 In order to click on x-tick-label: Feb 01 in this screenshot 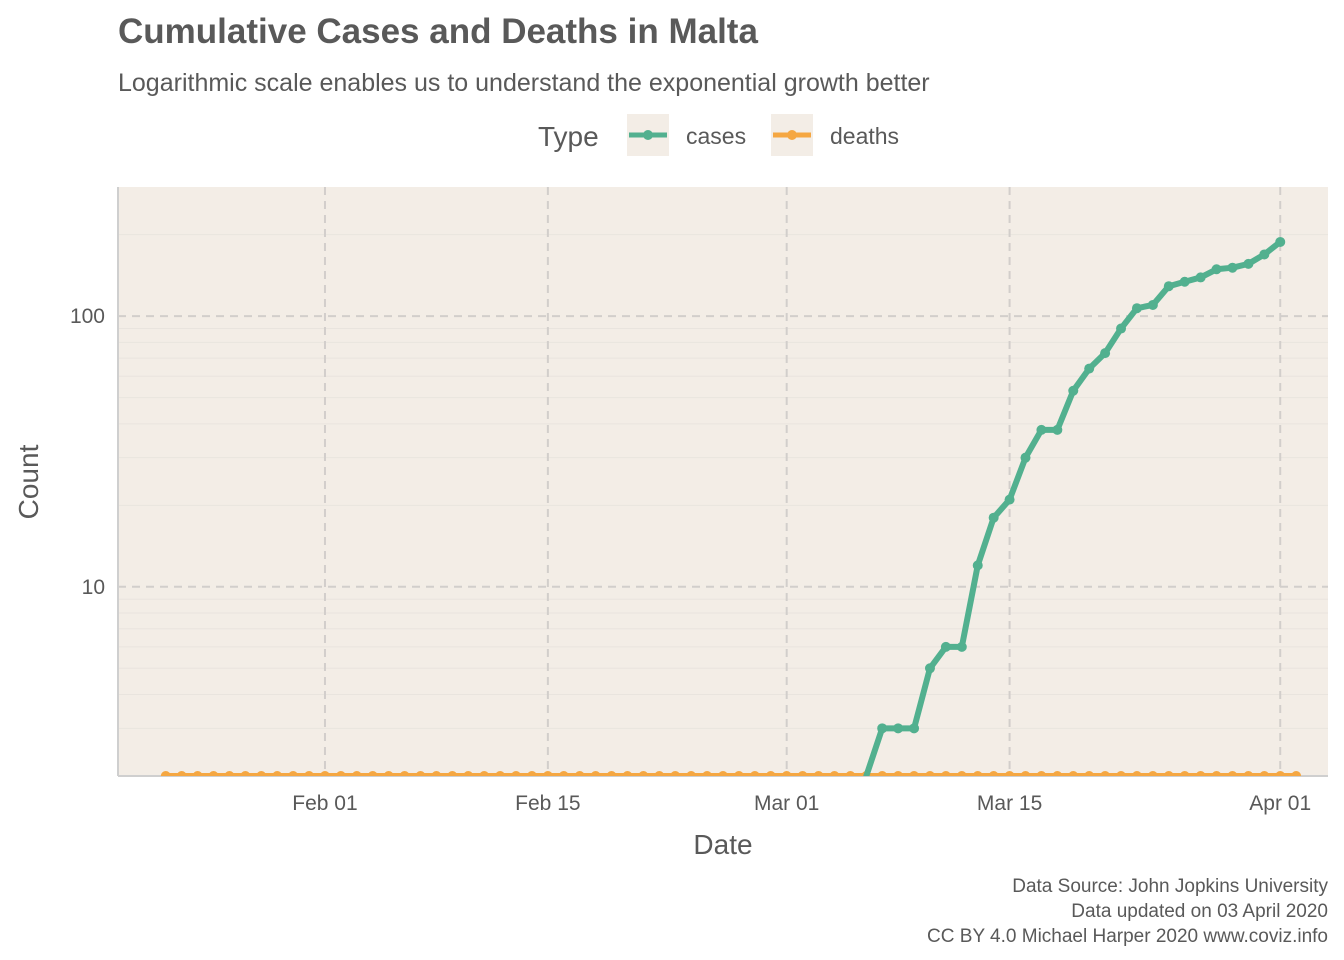, I will do `click(324, 803)`.